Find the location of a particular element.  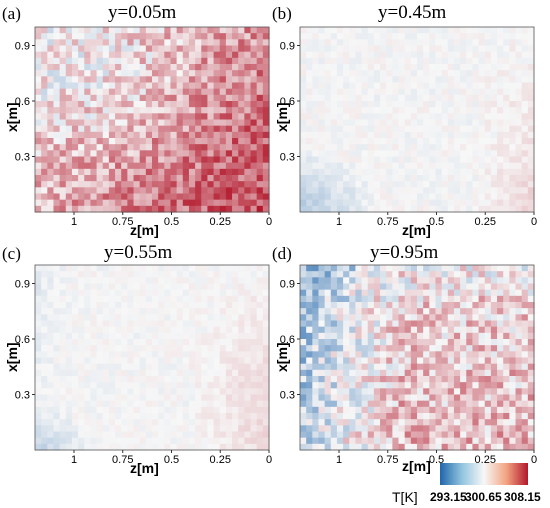

panel-label: (d) is located at coordinates (282, 253).